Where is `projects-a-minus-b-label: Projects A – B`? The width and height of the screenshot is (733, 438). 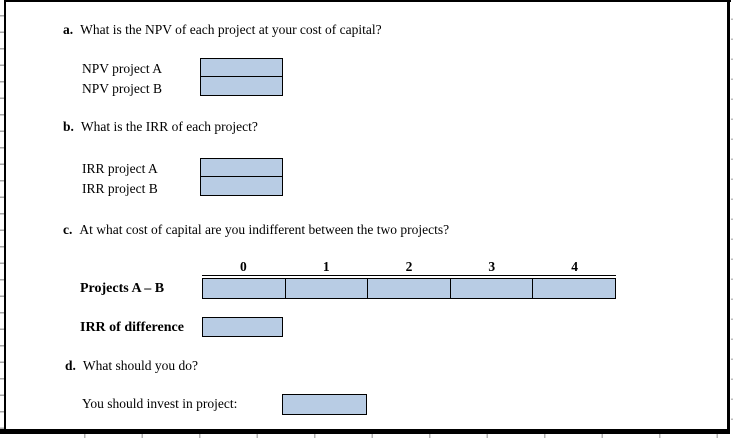
projects-a-minus-b-label: Projects A – B is located at coordinates (122, 288).